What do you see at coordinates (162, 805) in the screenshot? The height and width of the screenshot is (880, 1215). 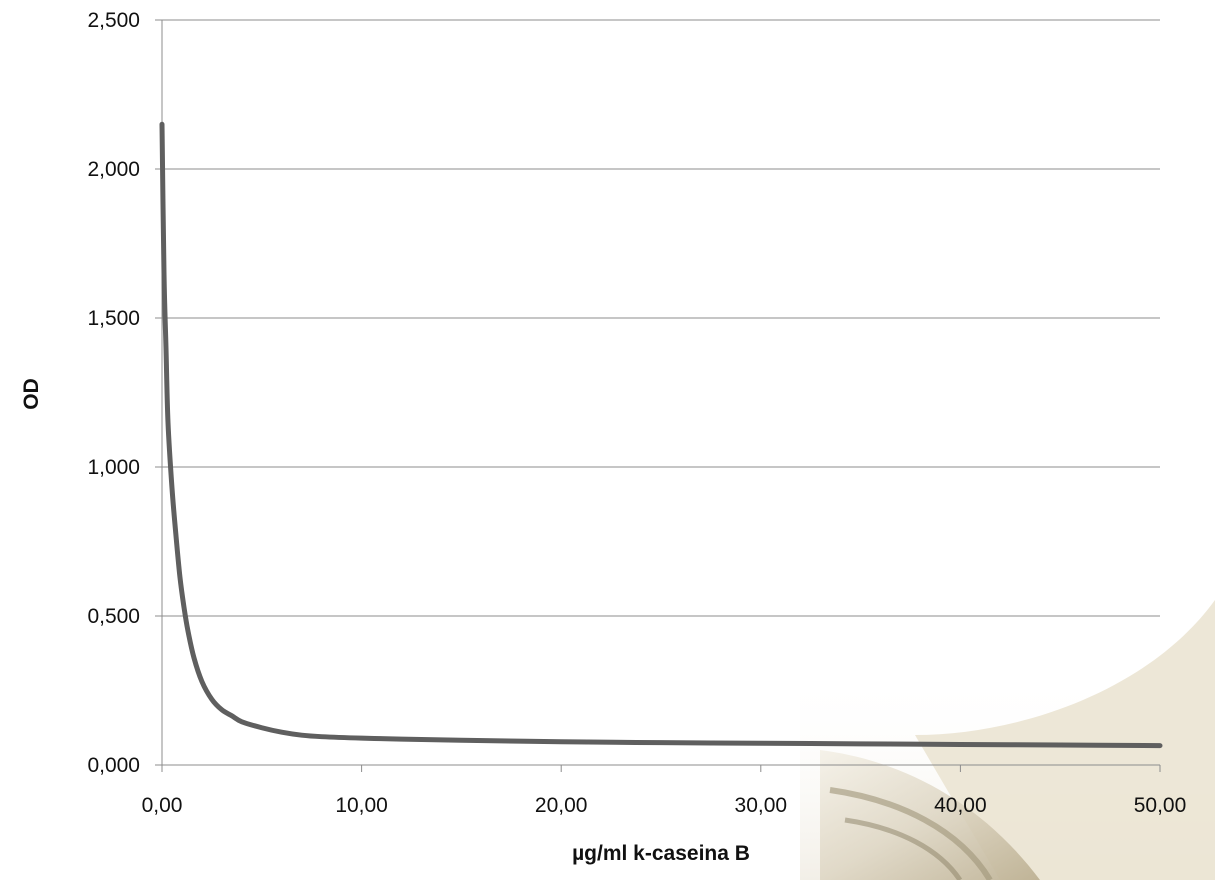 I see `x-tick-label: 0,00` at bounding box center [162, 805].